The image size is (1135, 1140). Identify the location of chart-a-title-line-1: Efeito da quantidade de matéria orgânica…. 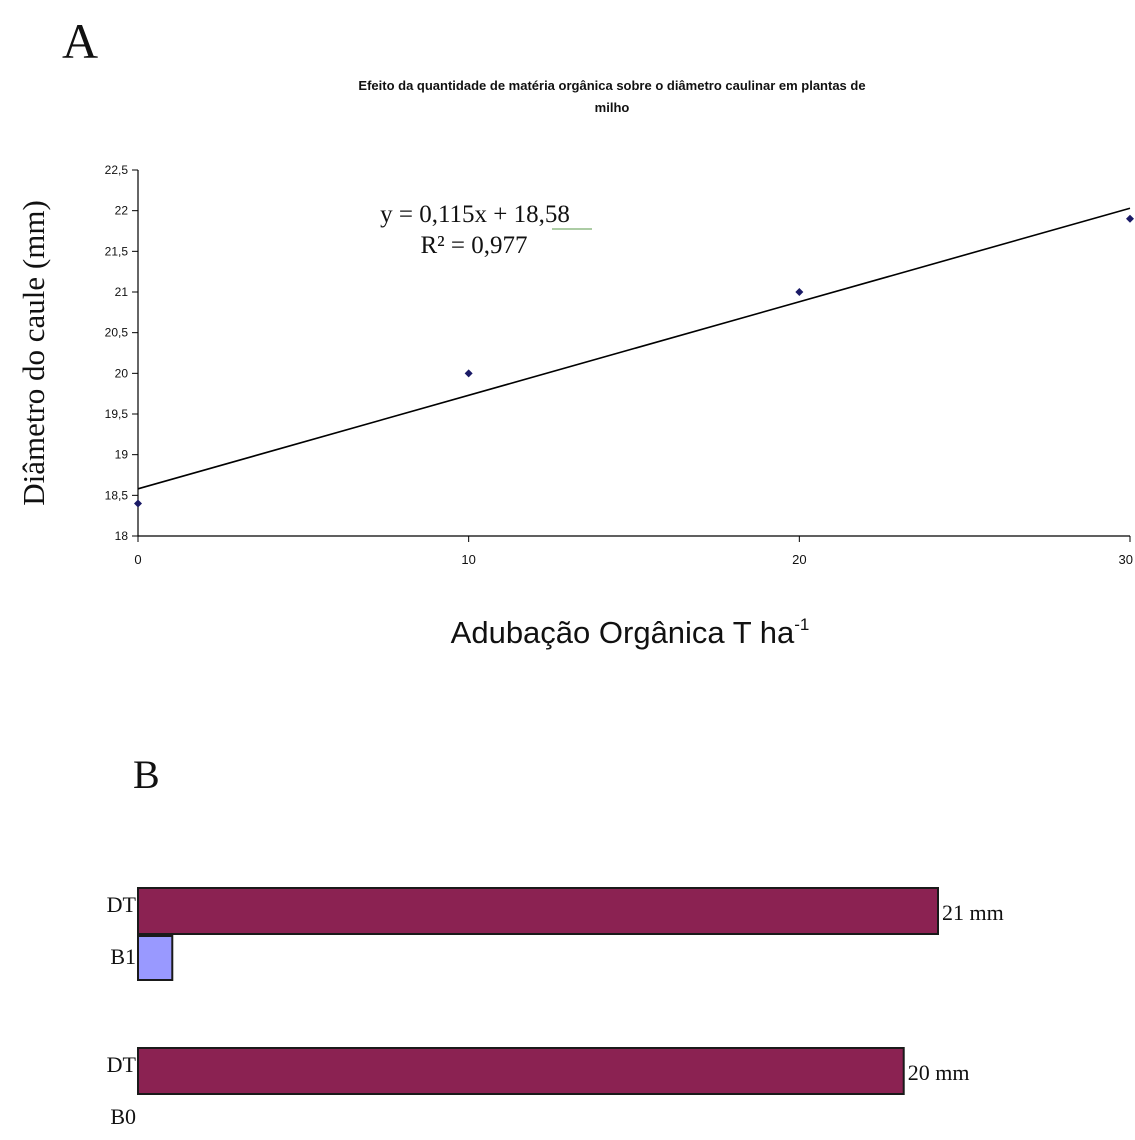
(611, 85).